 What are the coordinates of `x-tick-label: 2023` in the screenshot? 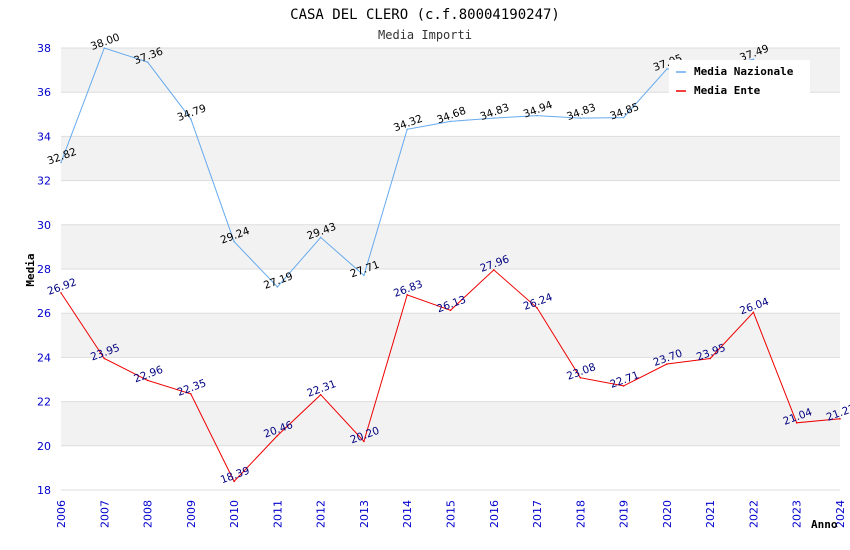 It's located at (797, 514).